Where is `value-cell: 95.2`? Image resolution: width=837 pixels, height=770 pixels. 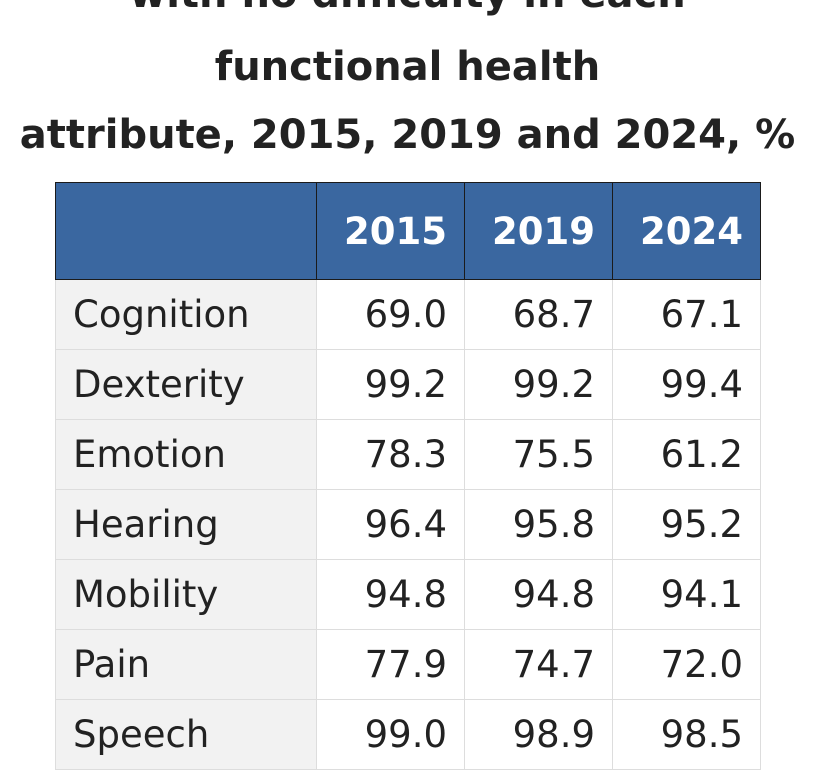 value-cell: 95.2 is located at coordinates (687, 525).